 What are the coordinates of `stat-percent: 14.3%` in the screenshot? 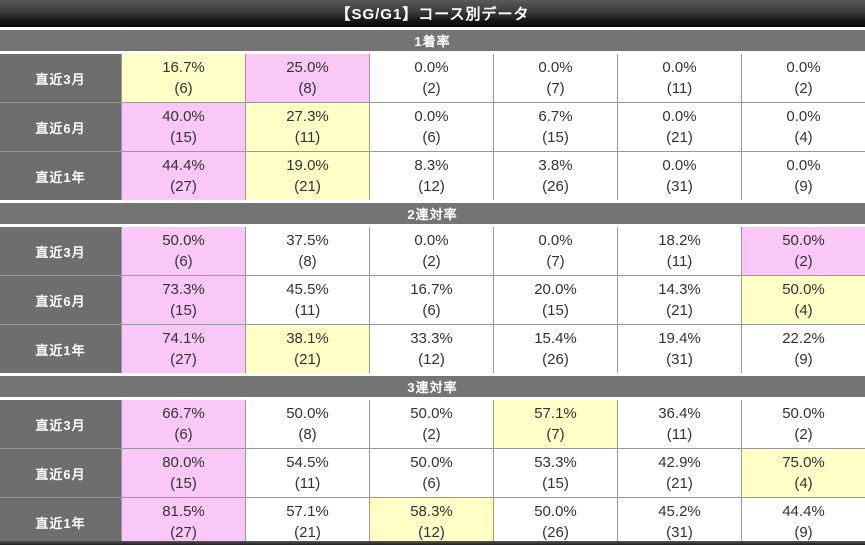 It's located at (679, 289).